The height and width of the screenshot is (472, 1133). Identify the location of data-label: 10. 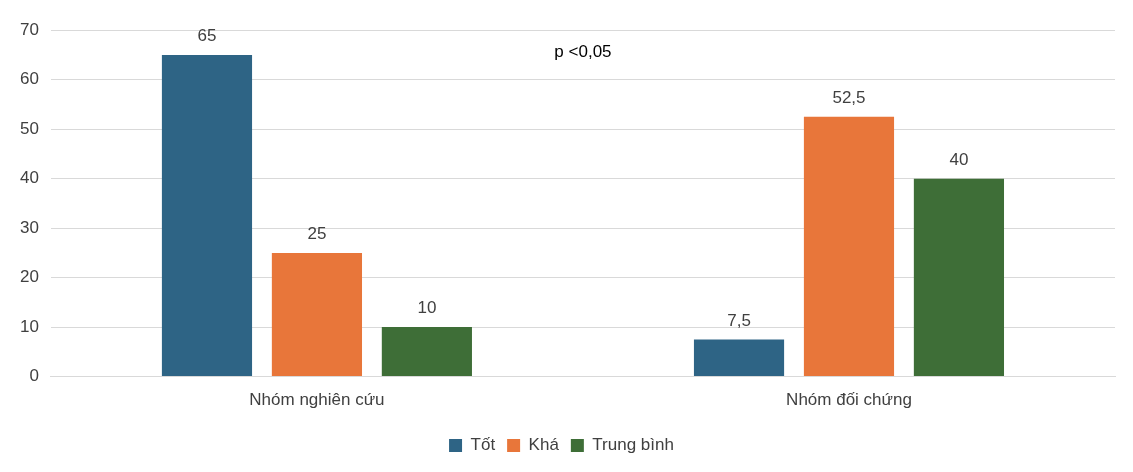
(427, 308).